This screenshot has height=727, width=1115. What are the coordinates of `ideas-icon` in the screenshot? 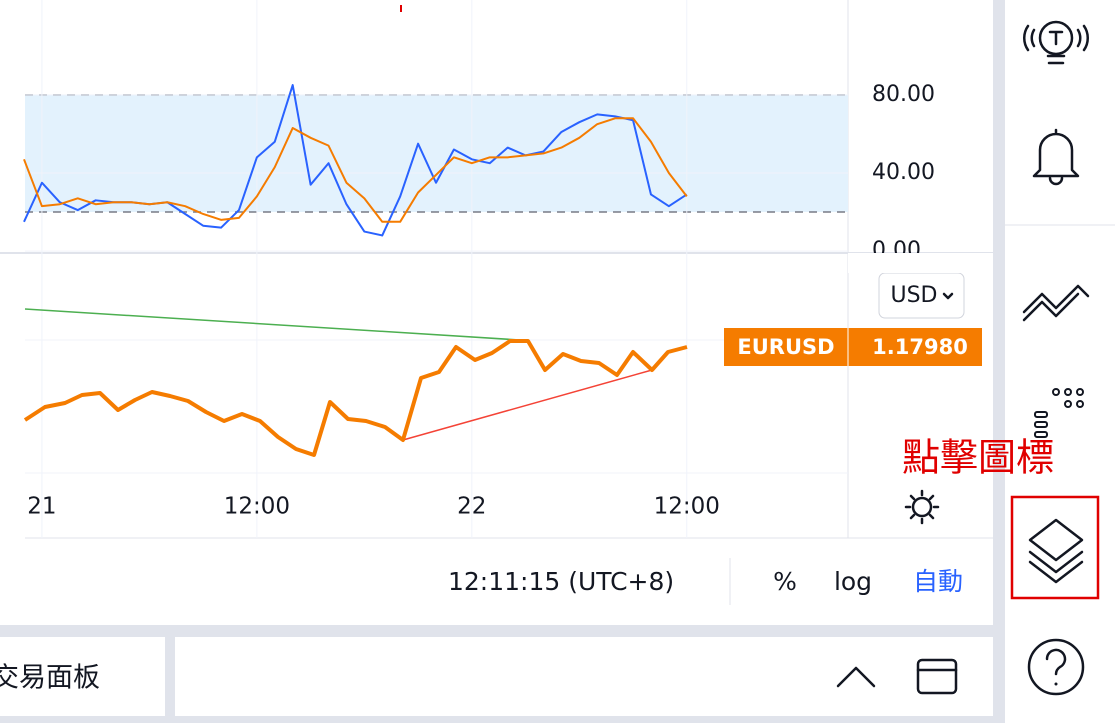 It's located at (1056, 42).